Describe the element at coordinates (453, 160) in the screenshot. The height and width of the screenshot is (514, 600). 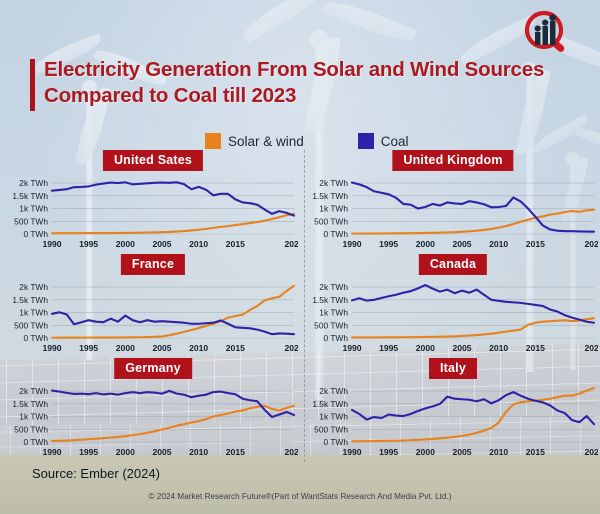
I see `chart-title-badge: United Kingdom` at that location.